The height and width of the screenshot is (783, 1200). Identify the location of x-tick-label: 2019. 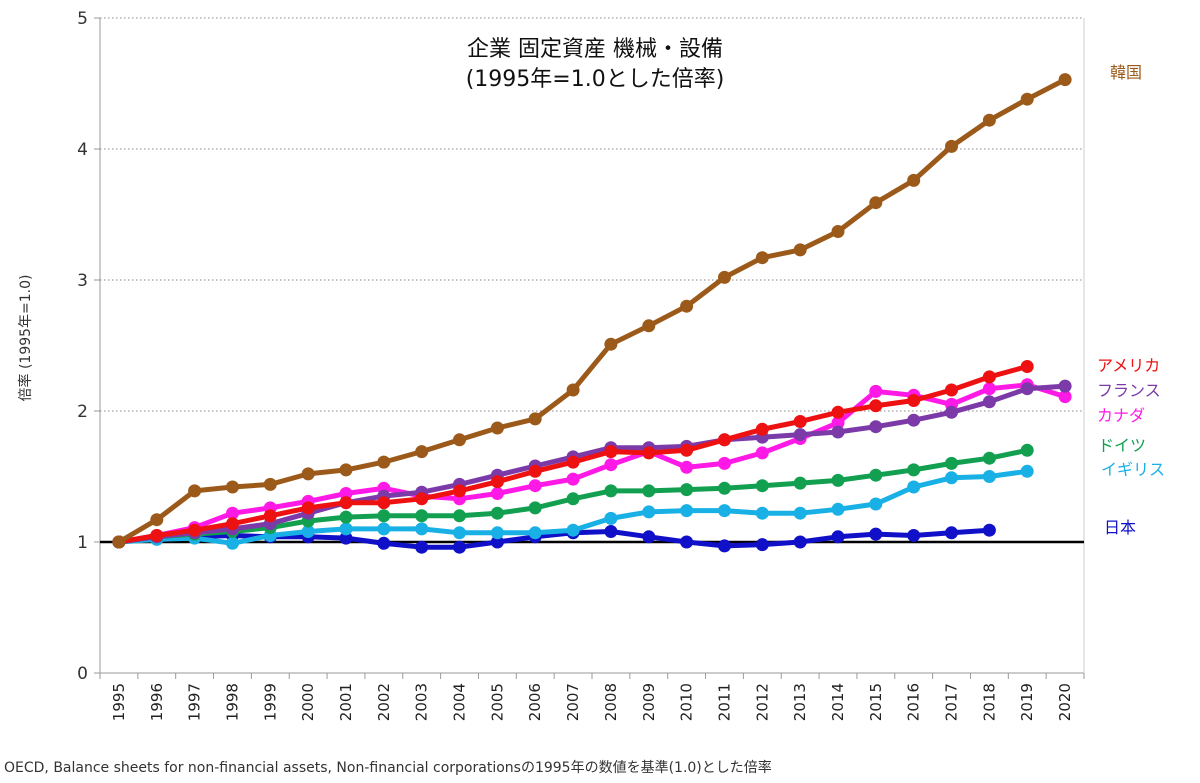
(1027, 702).